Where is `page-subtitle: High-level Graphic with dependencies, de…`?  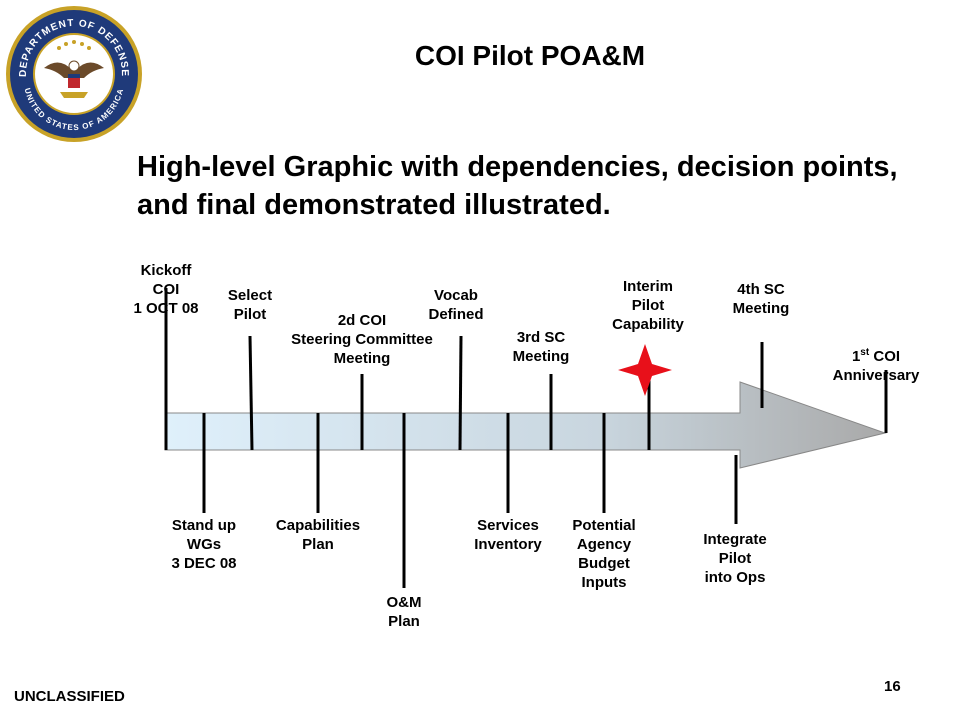
page-subtitle: High-level Graphic with dependencies, de… is located at coordinates (517, 186).